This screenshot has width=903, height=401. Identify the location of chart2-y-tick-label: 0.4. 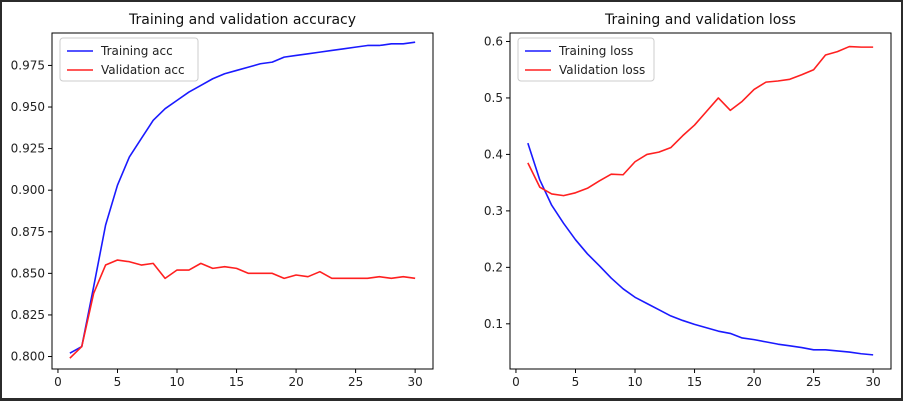
(493, 154).